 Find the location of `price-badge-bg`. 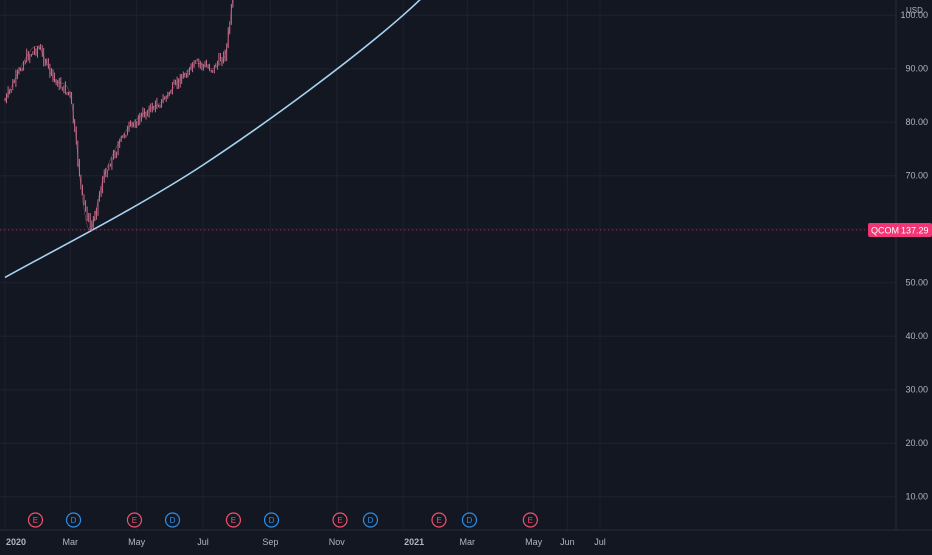

price-badge-bg is located at coordinates (900, 230).